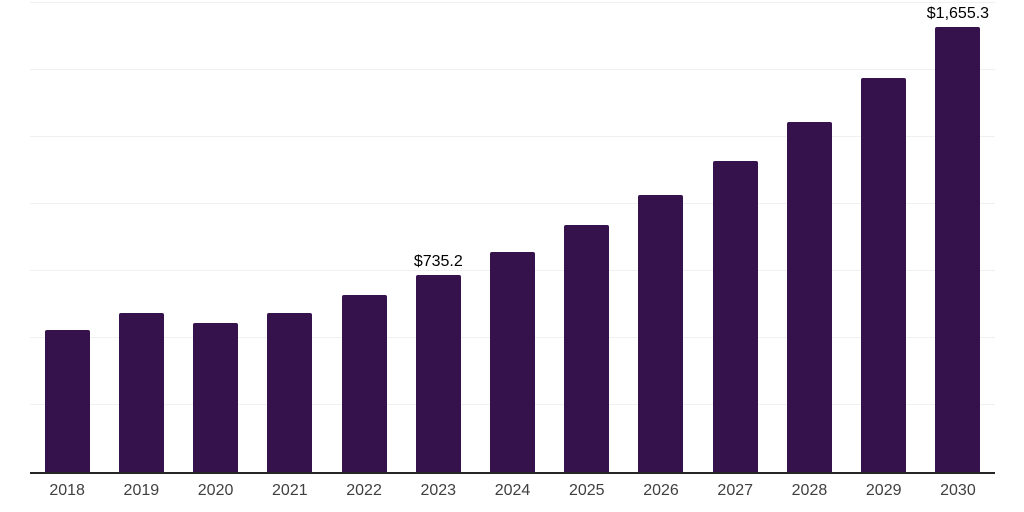 The height and width of the screenshot is (512, 1024). What do you see at coordinates (438, 490) in the screenshot?
I see `x-tick-2023: 2023` at bounding box center [438, 490].